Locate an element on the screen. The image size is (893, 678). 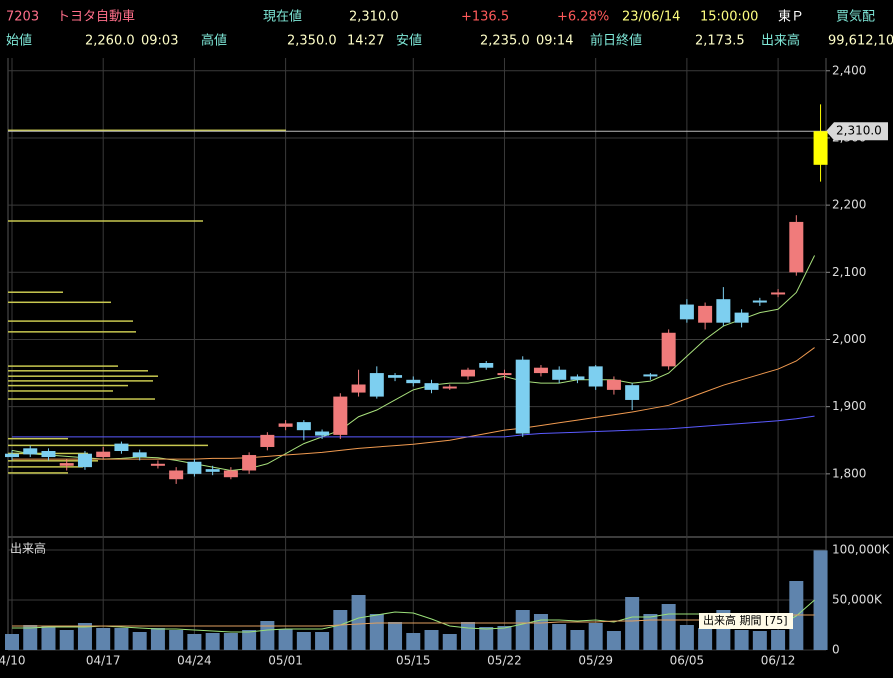
x-tick-label: 05/22 is located at coordinates (504, 661).